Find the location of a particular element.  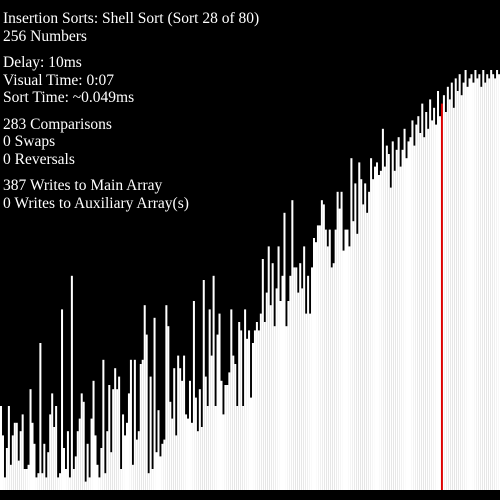

spacer is located at coordinates (131, 49).